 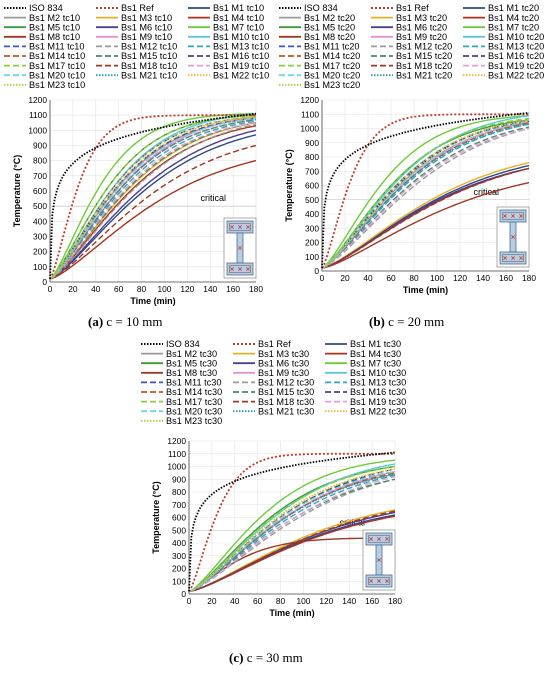 I want to click on legend-label: Bs1 M3 tc10, so click(x=146, y=18).